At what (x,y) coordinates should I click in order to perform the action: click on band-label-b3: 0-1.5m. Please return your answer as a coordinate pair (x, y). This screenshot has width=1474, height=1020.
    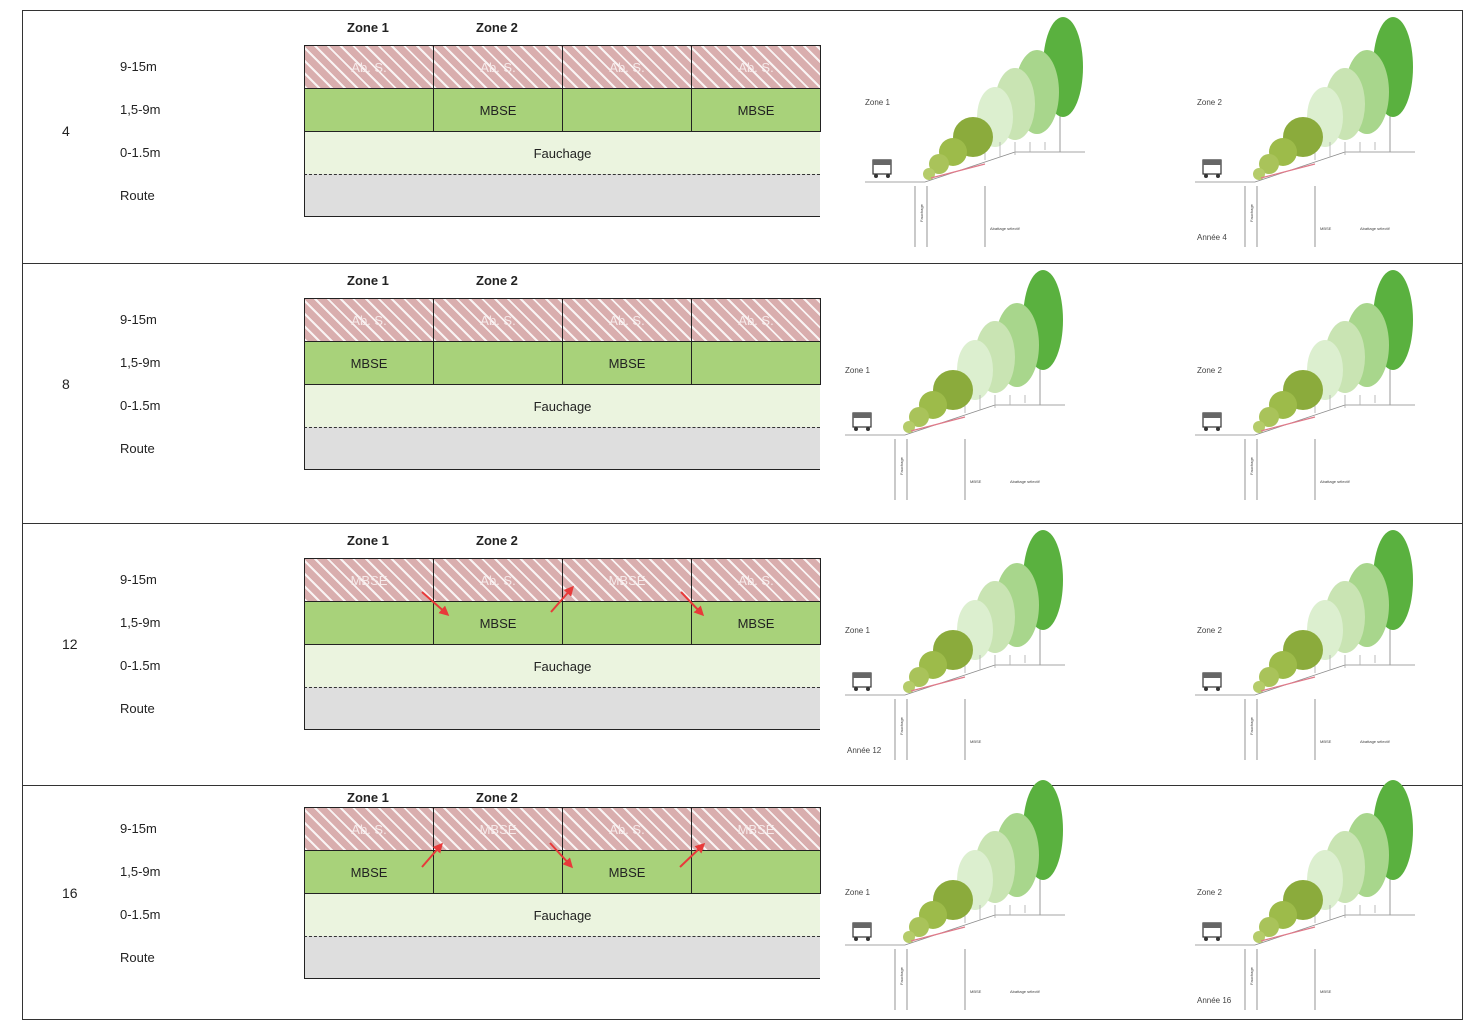
    Looking at the image, I should click on (140, 405).